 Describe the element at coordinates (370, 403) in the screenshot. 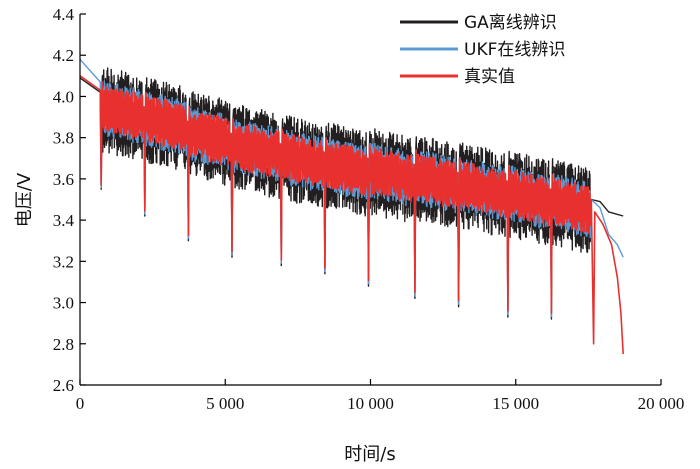

I see `x-tick-label: 10 000` at that location.